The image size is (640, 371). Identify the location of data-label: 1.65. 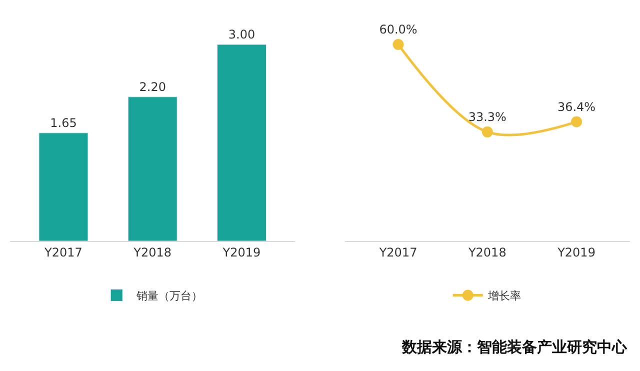
(63, 123).